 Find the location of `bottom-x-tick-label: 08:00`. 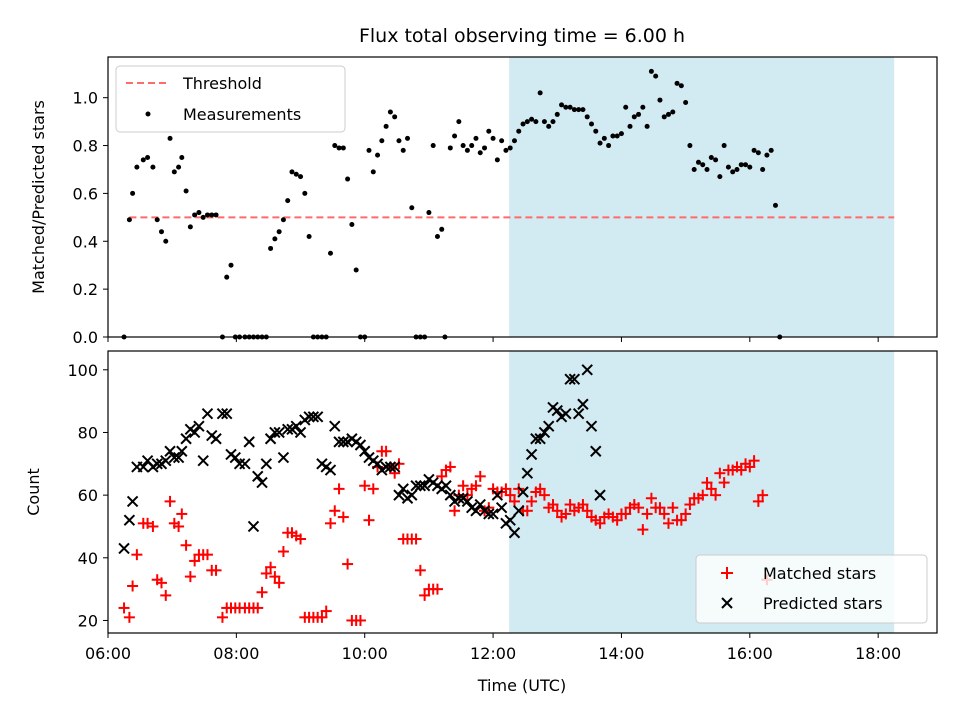

bottom-x-tick-label: 08:00 is located at coordinates (236, 653).